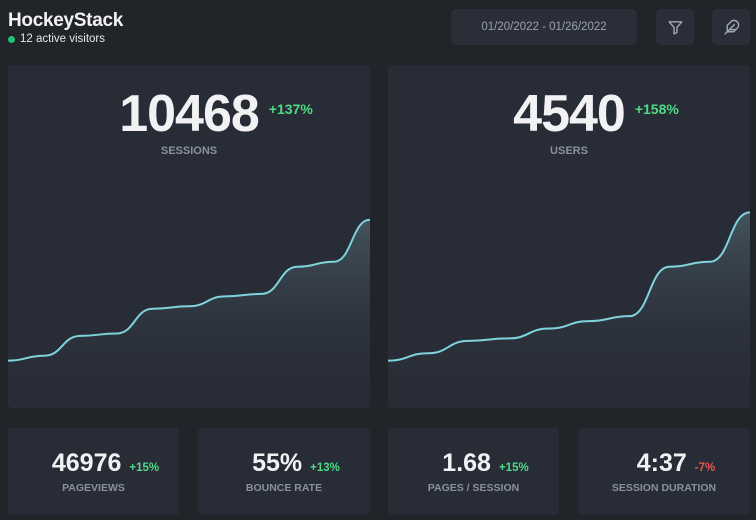  I want to click on bounce-rate-card: 55% +13% BOUNCE RATE, so click(284, 471).